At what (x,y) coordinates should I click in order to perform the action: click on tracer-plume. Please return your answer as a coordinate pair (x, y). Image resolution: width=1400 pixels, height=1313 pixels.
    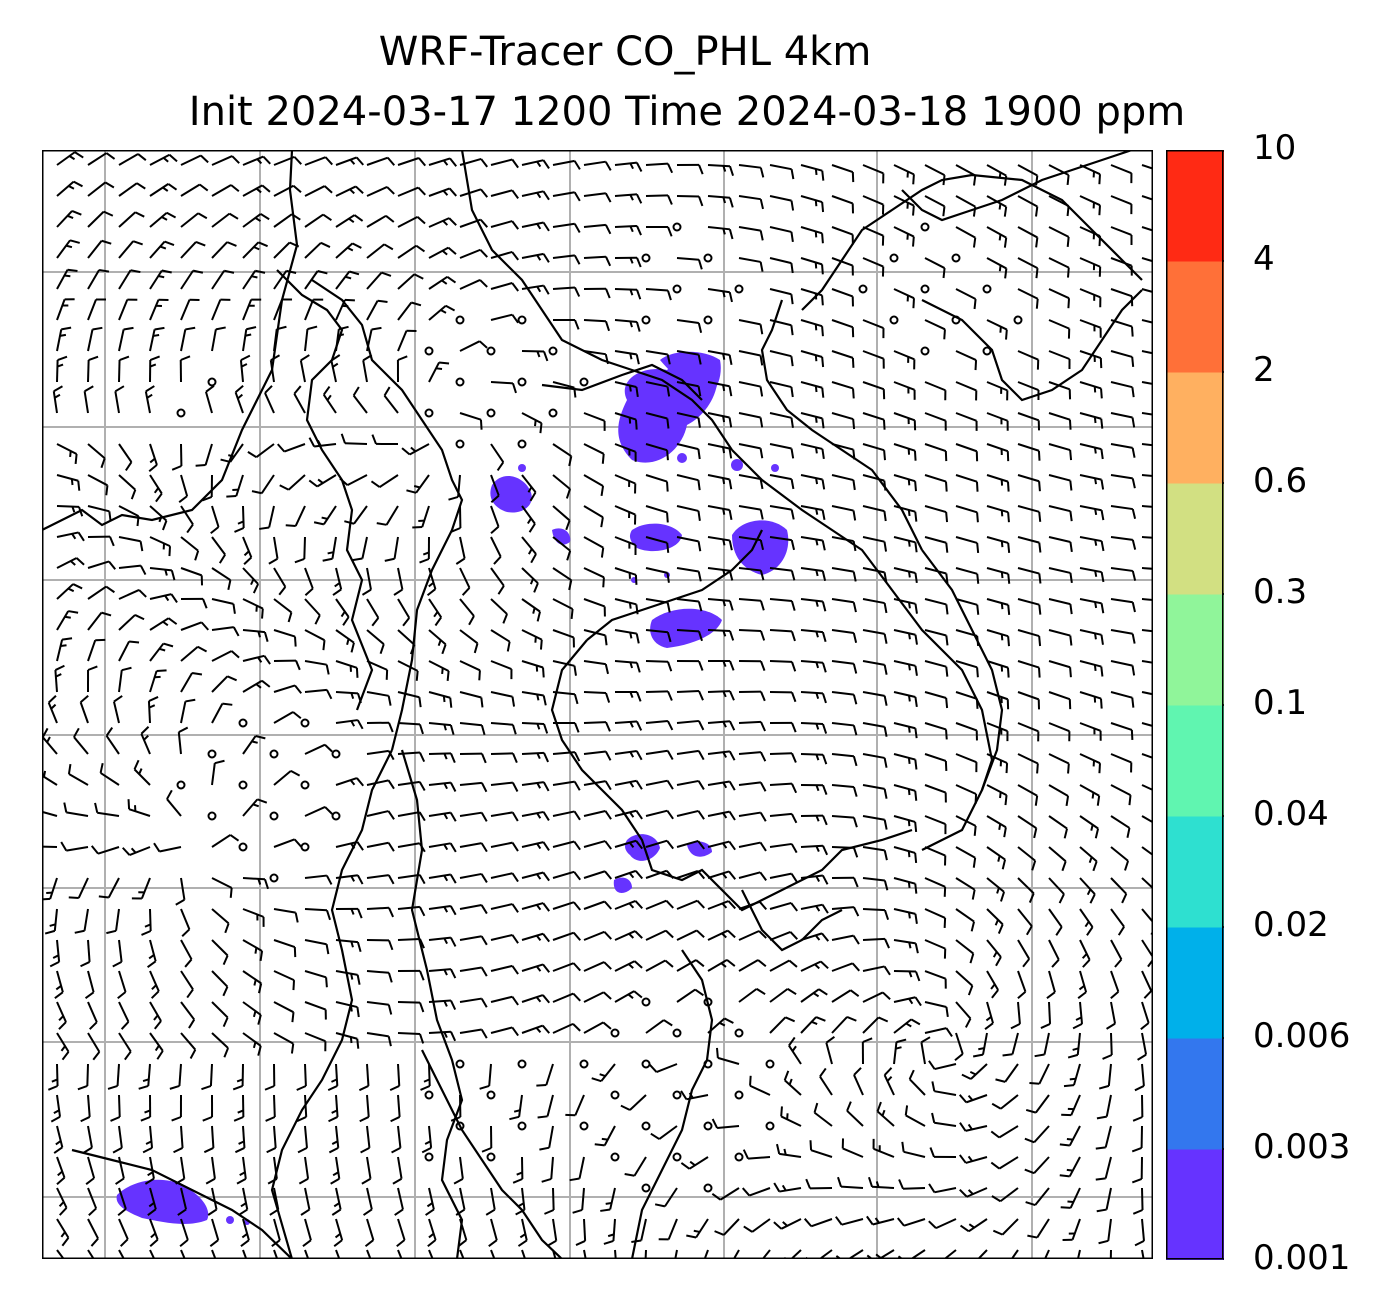
    Looking at the image, I should click on (686, 628).